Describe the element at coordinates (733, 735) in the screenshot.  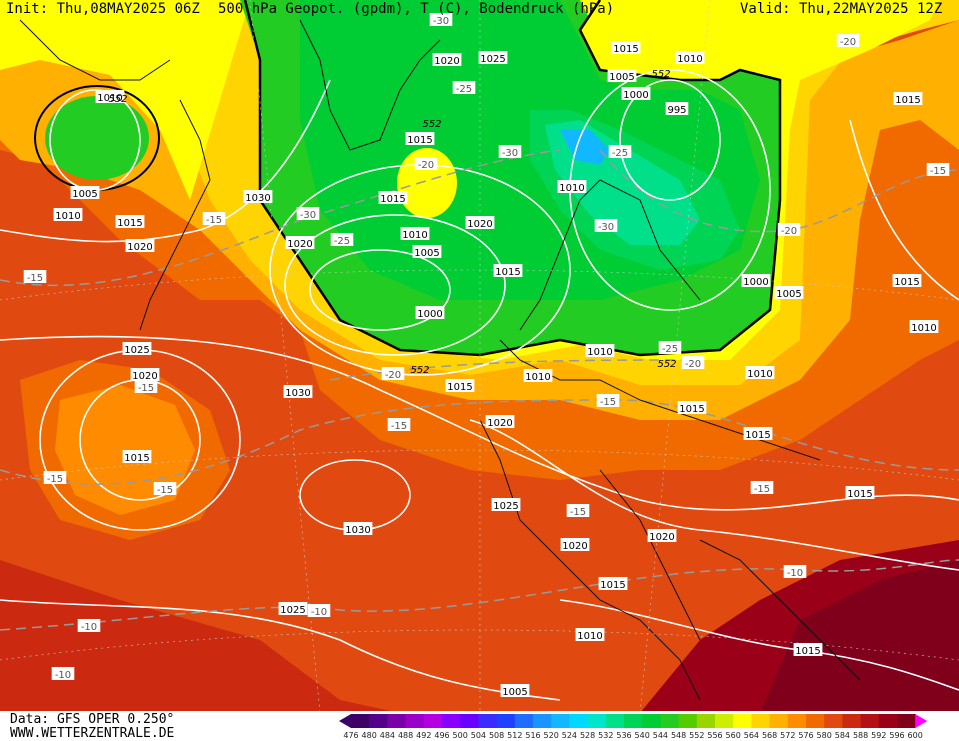
I see `legend-tick-label: 560` at that location.